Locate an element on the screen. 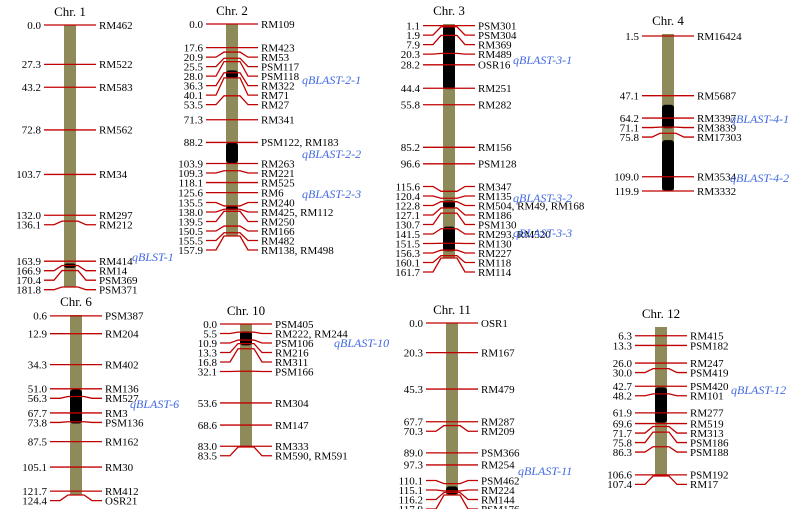  chromosome-title: Chr. 1 is located at coordinates (70, 11).